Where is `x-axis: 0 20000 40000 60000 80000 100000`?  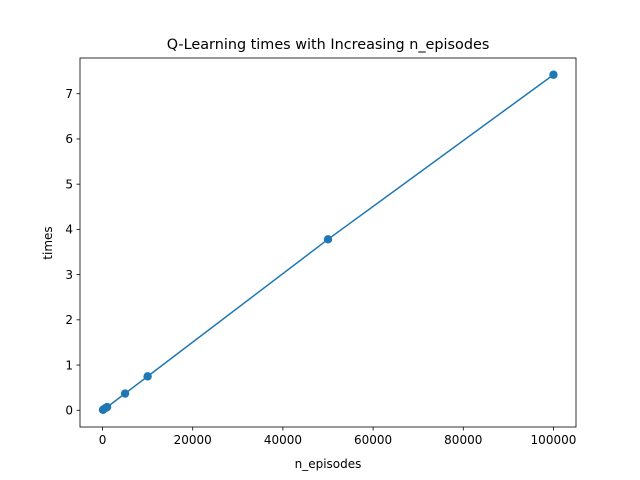
x-axis: 0 20000 40000 60000 80000 100000 is located at coordinates (338, 437).